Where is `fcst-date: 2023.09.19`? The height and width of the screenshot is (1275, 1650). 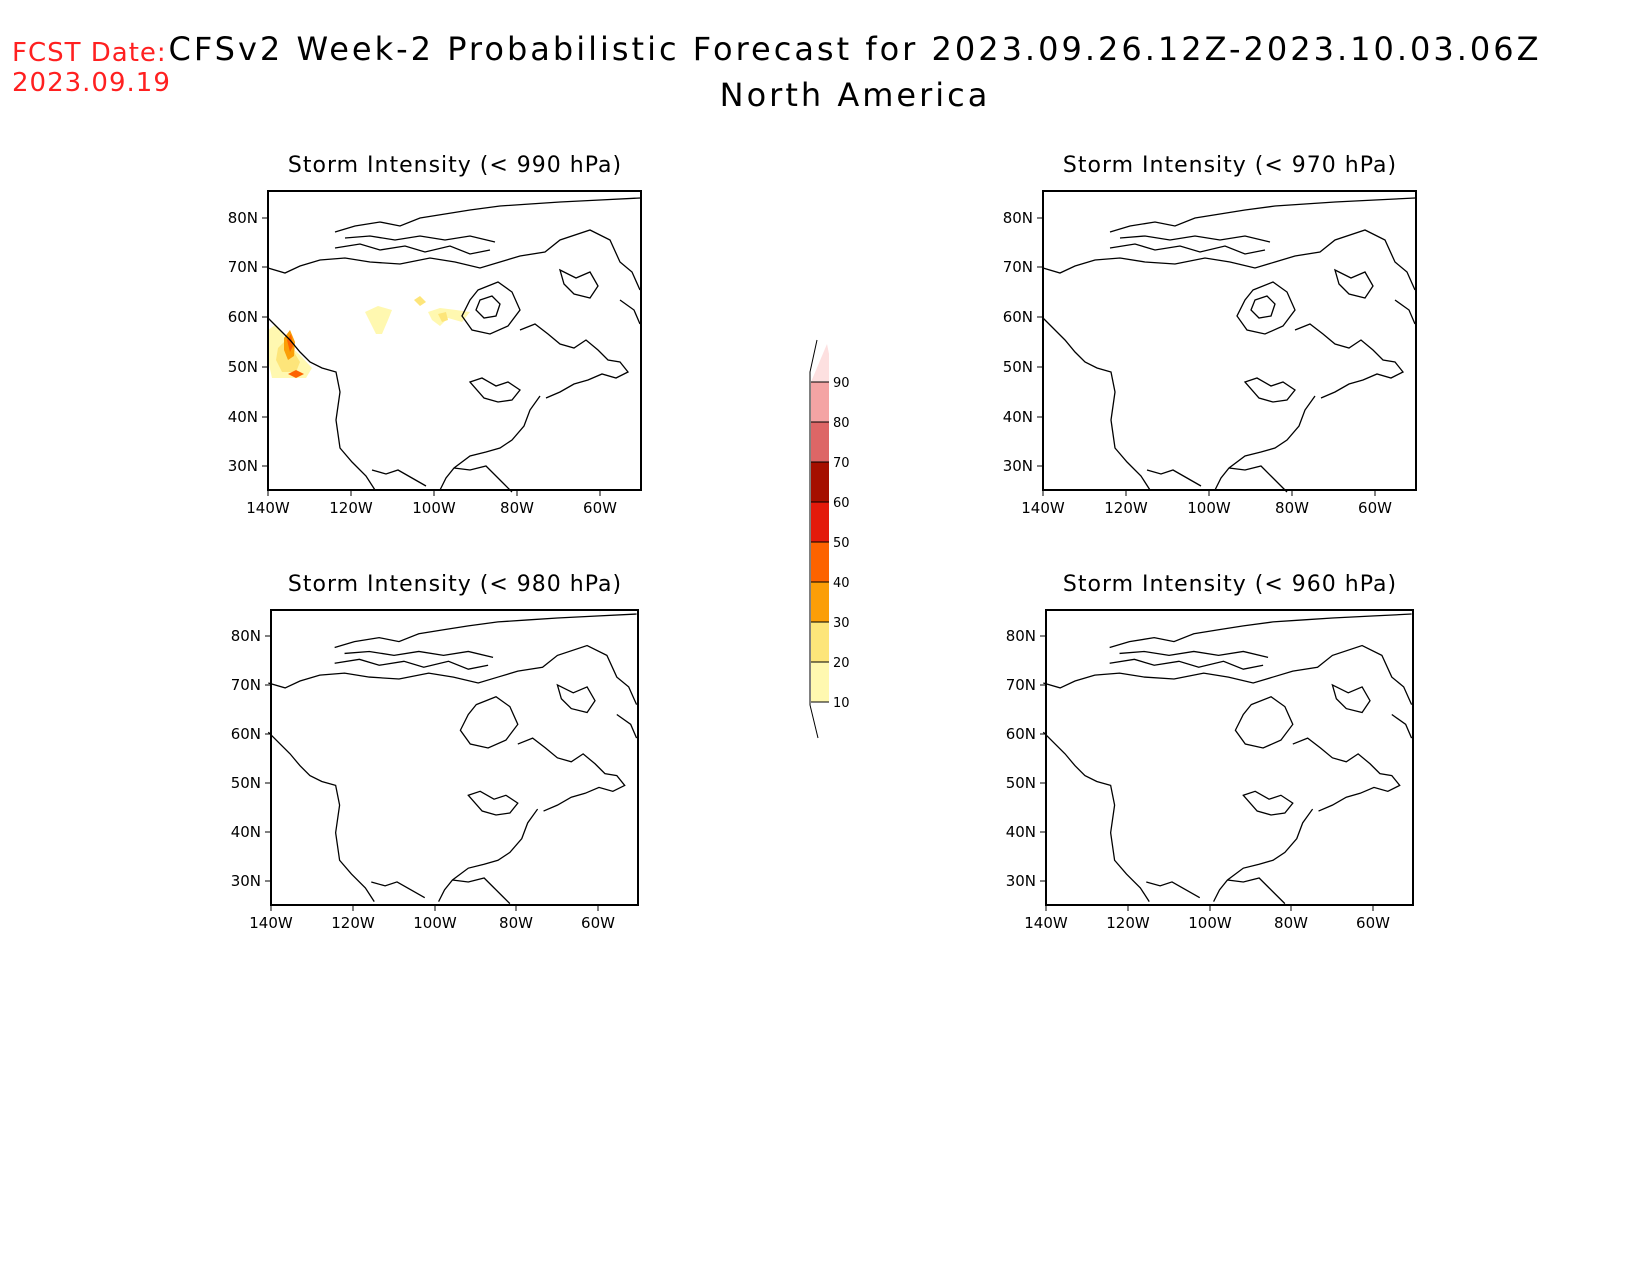
fcst-date: 2023.09.19 is located at coordinates (91, 83).